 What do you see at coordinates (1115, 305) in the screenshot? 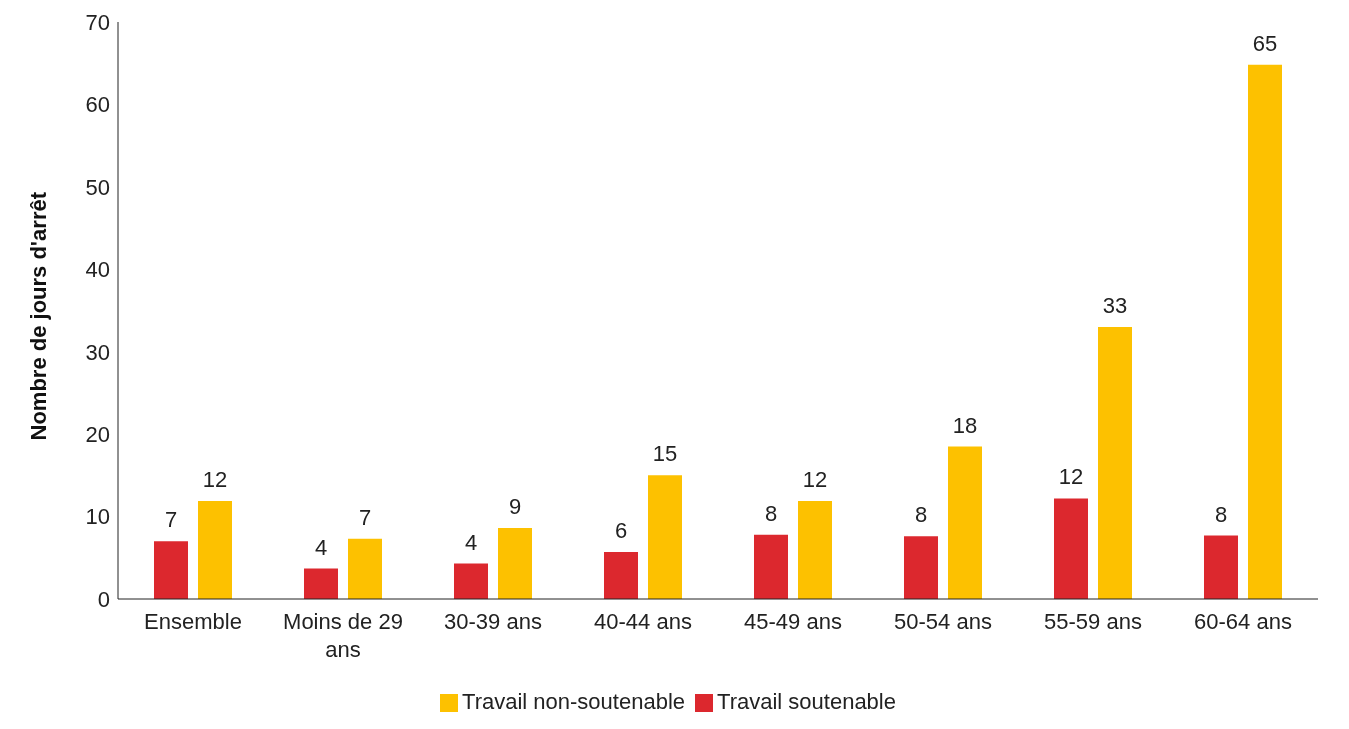
I see `data-label: 33` at bounding box center [1115, 305].